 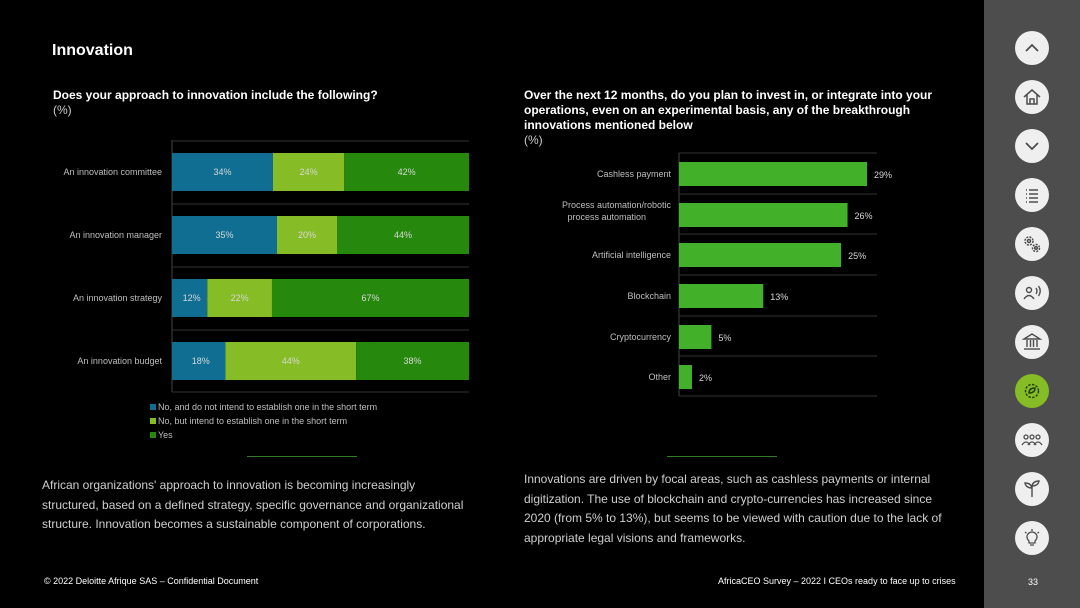 I want to click on gears-icon, so click(x=1032, y=244).